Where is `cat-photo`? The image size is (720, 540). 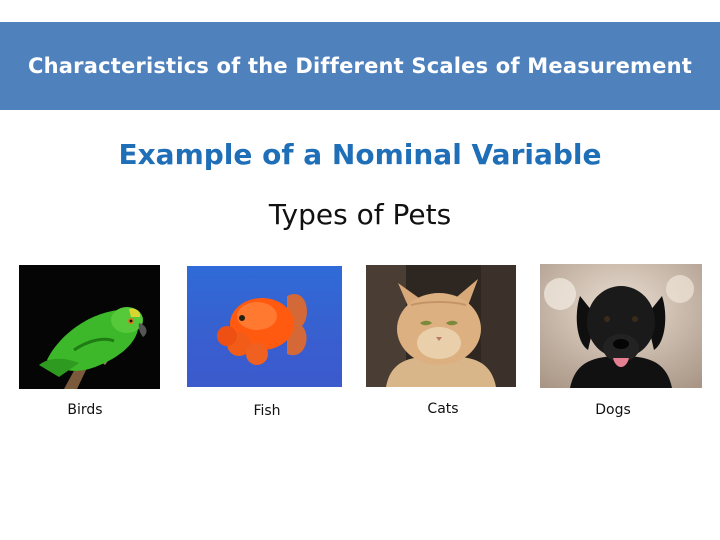
cat-photo is located at coordinates (441, 326).